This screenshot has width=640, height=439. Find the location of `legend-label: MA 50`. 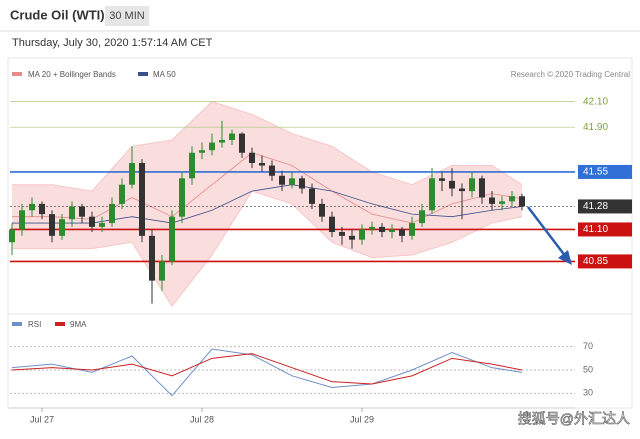

legend-label: MA 50 is located at coordinates (164, 74).